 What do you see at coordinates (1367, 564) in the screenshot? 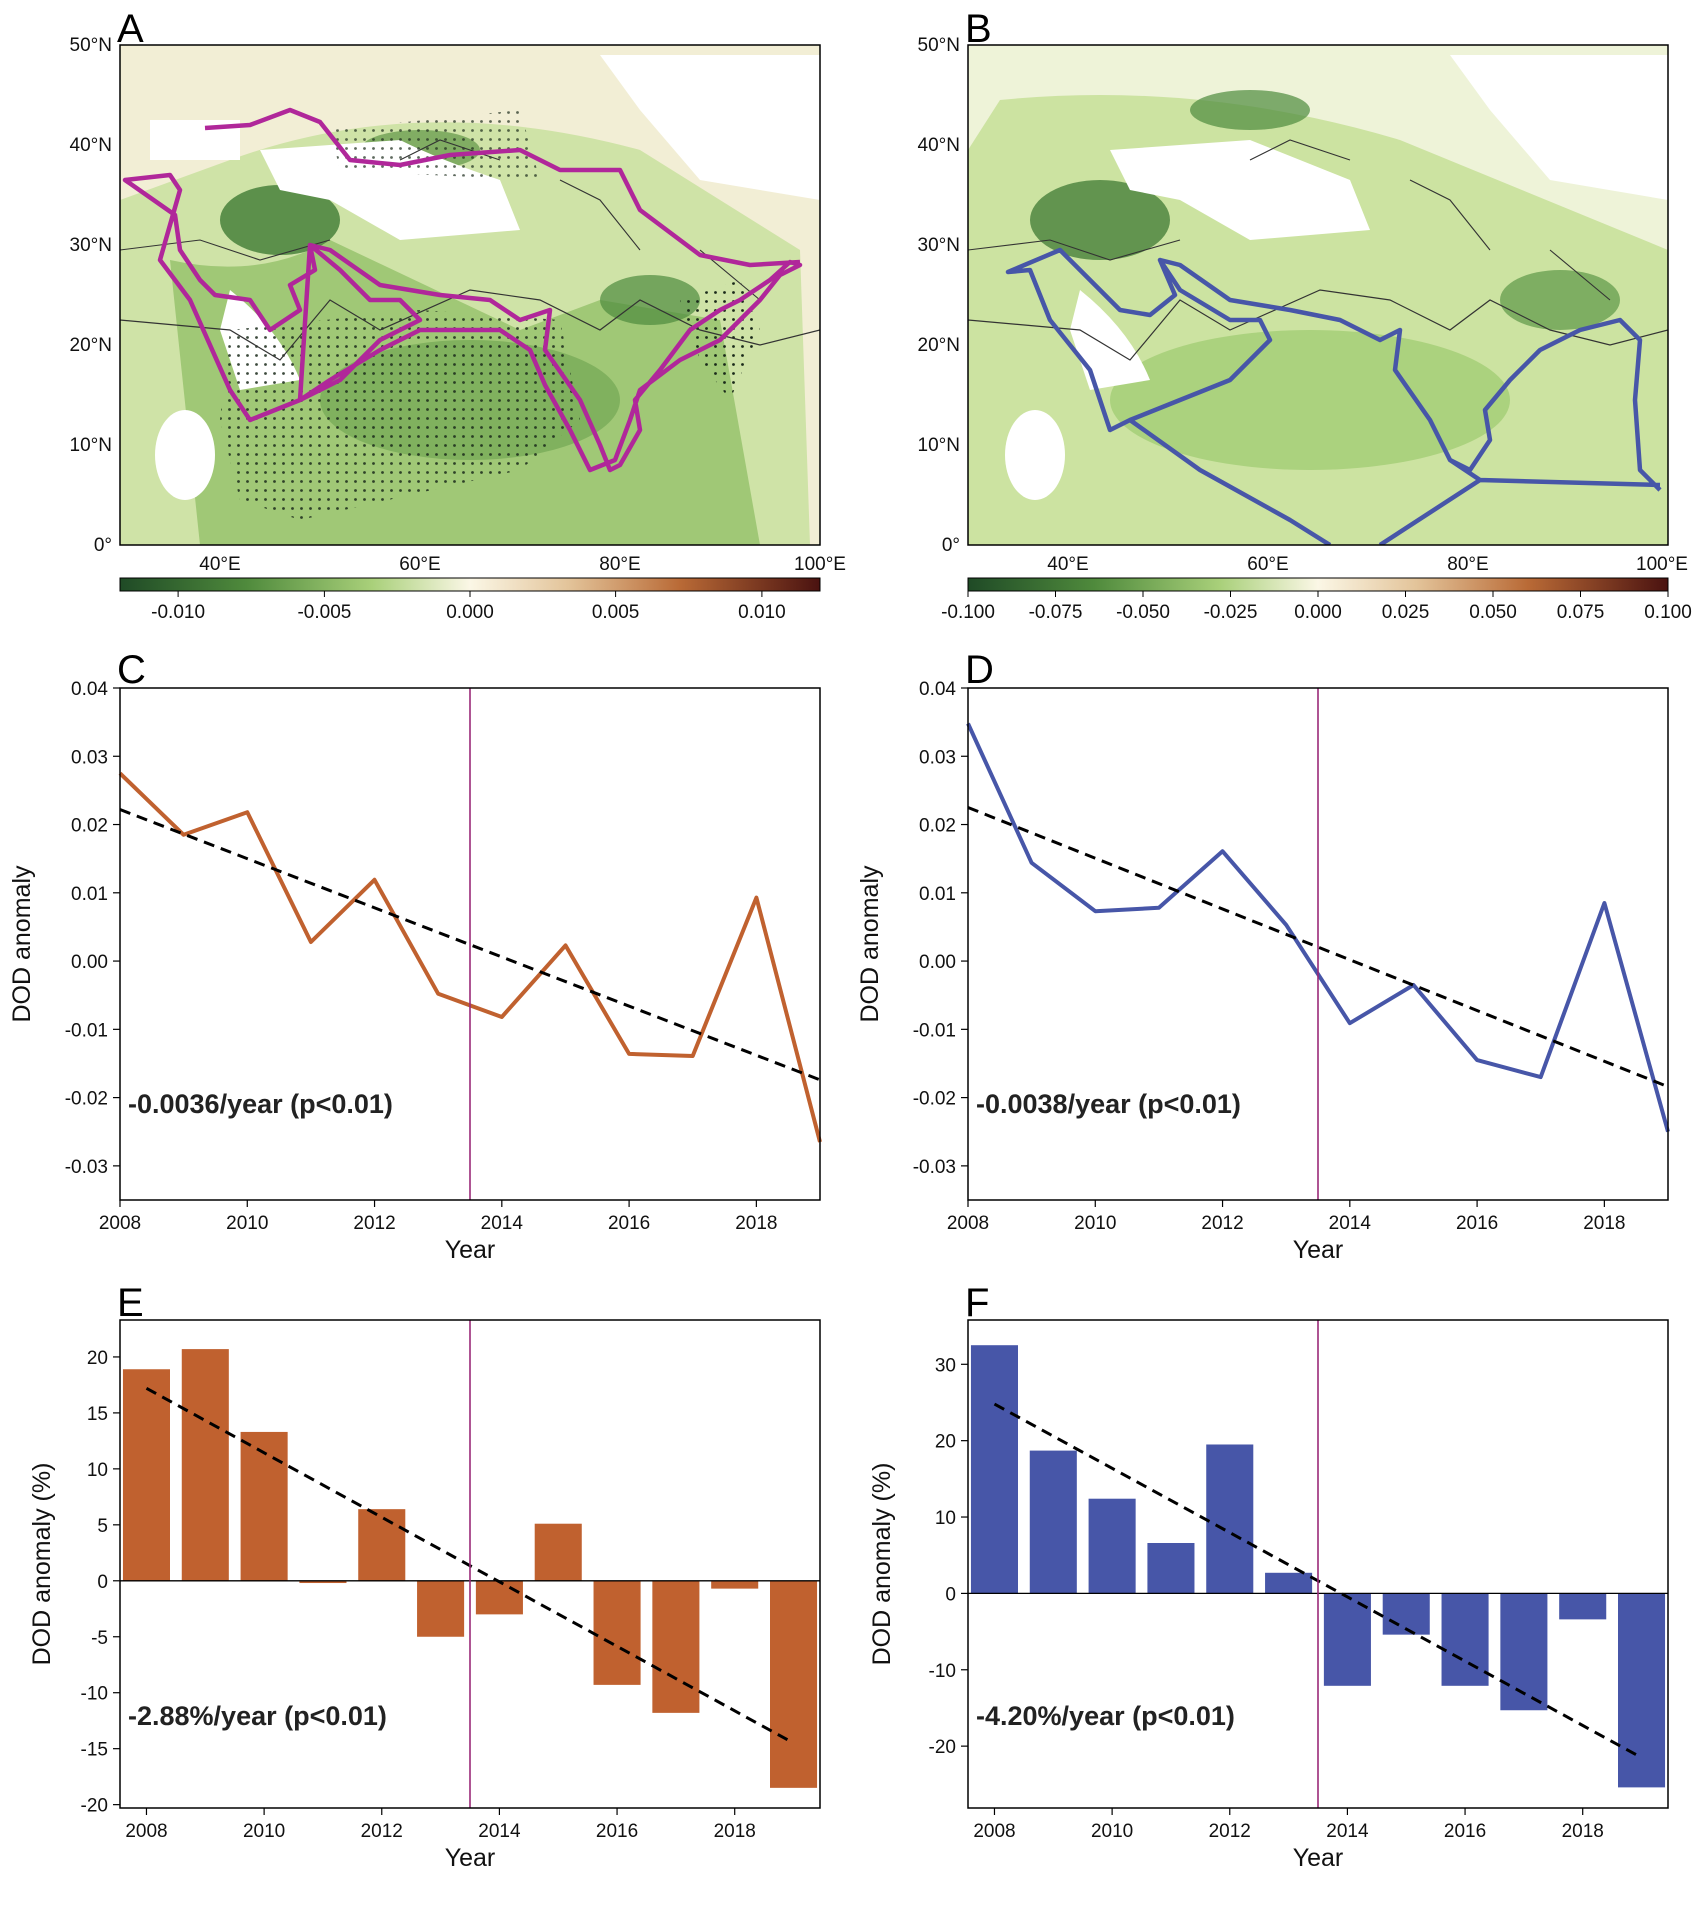
I see `map-b-lon-ticks: 40°E 60°E 80°E 100°E` at bounding box center [1367, 564].